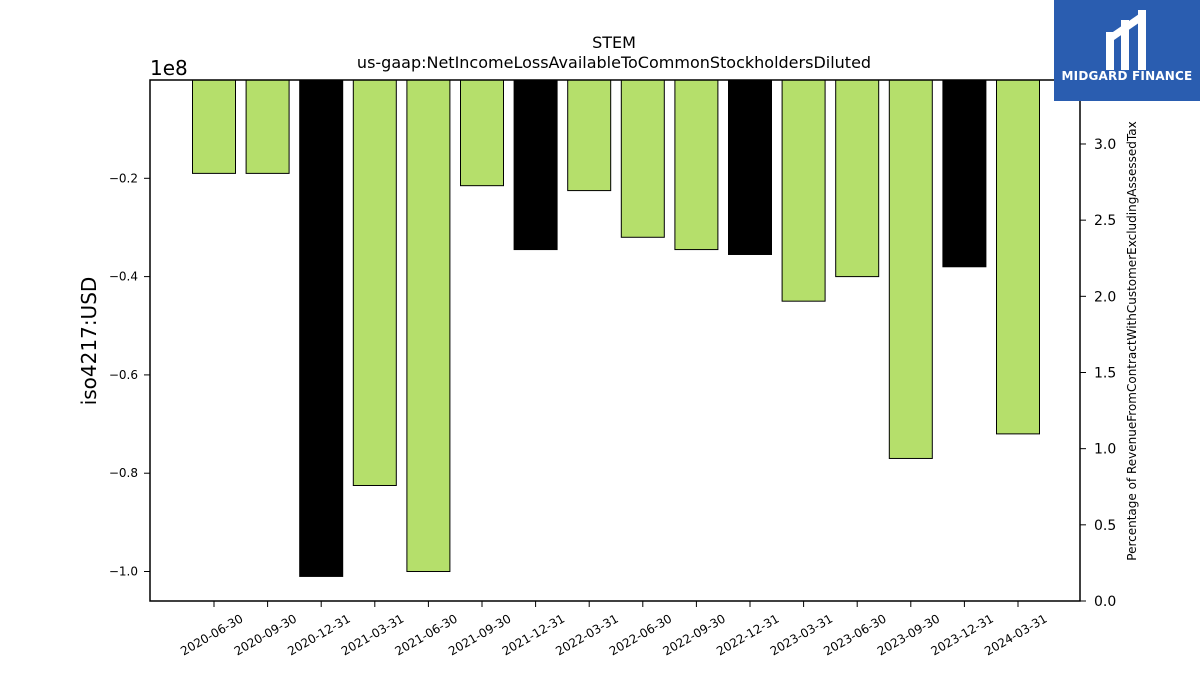 This screenshot has width=1200, height=675. I want to click on midgard-finance-logo: MIDGARD FINANCE, so click(1127, 50).